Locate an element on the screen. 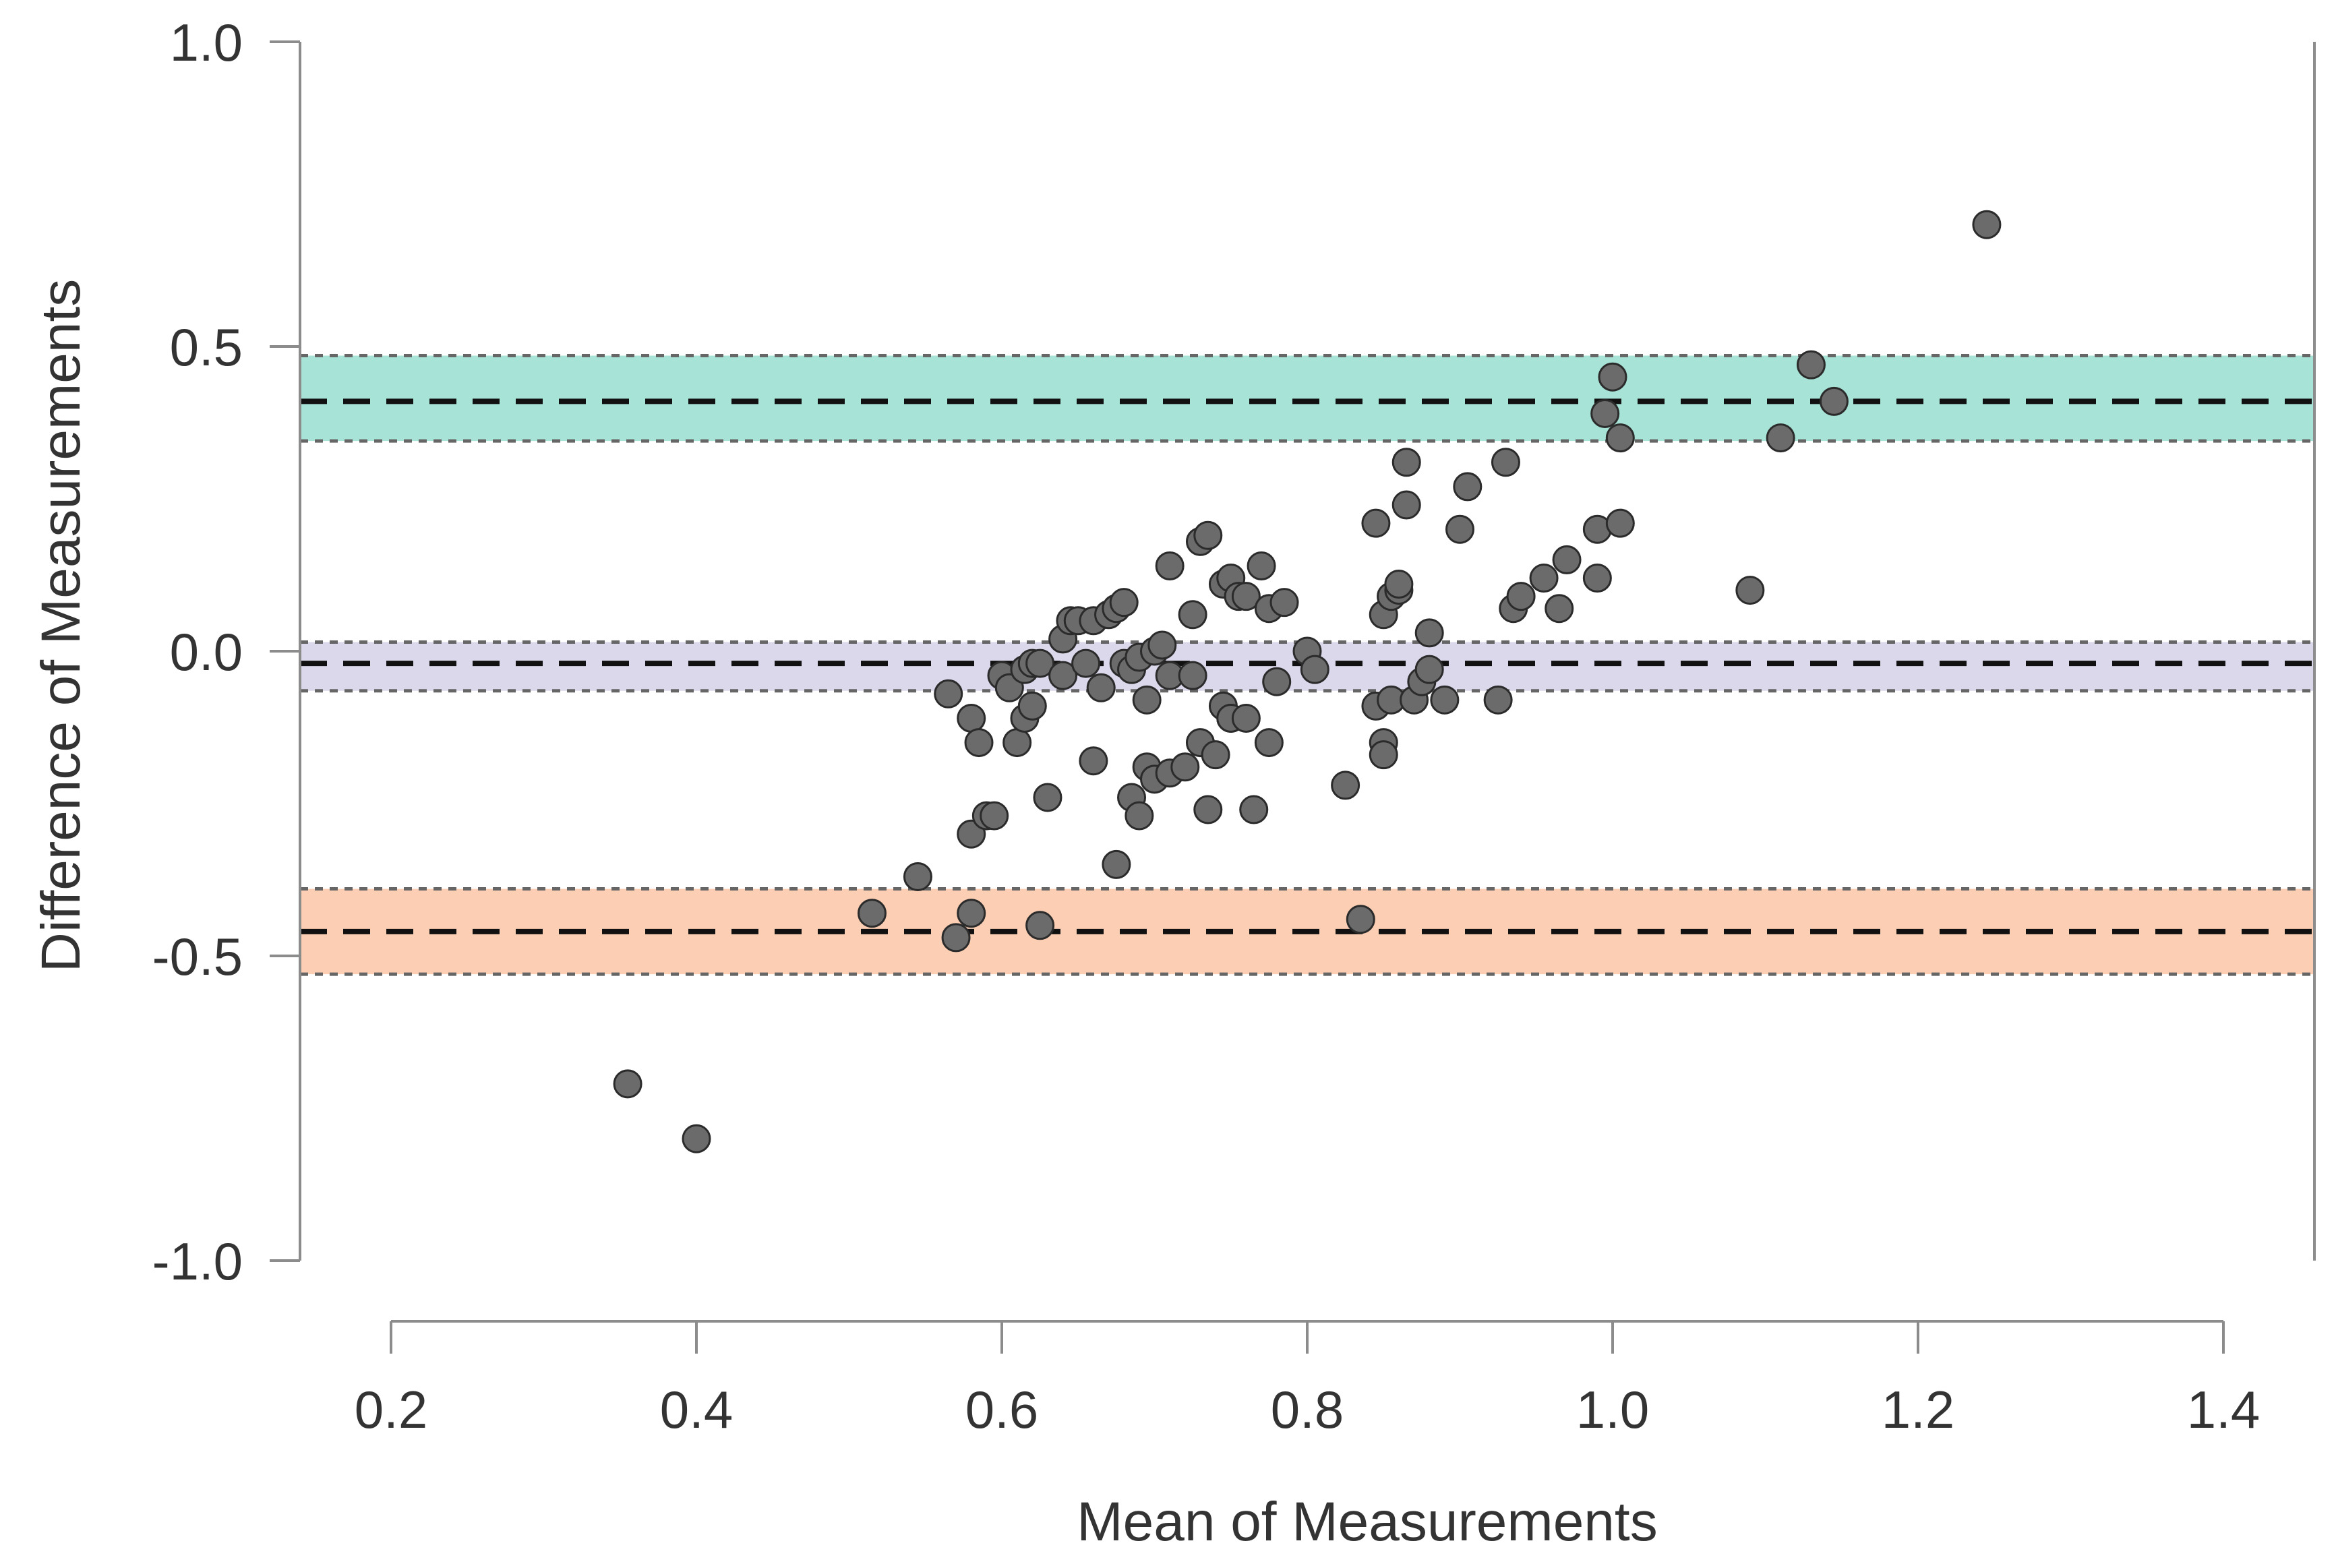 This screenshot has height=1568, width=2336. y-axis-title: Difference of Measurements is located at coordinates (61, 626).